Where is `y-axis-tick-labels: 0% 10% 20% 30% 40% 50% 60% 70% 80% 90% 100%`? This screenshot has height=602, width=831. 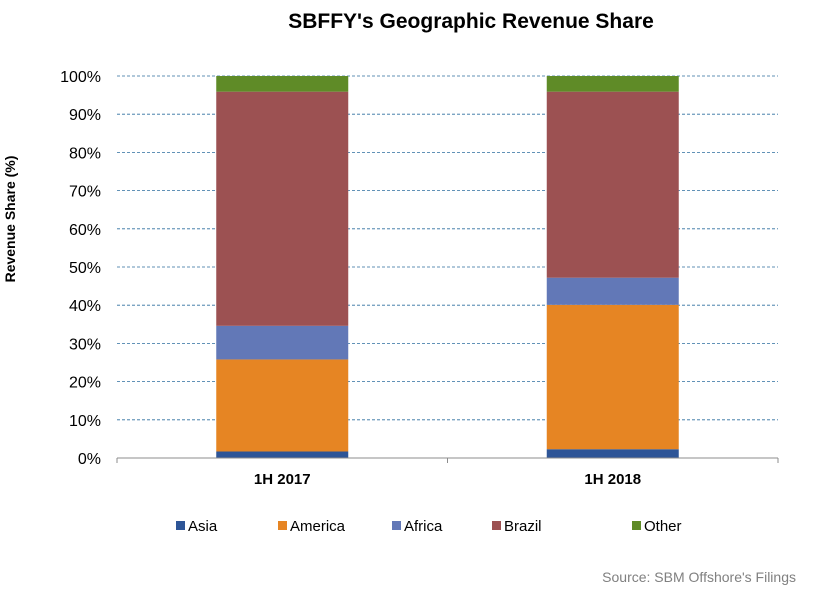
y-axis-tick-labels: 0% 10% 20% 30% 40% 50% 60% 70% 80% 90% 100% is located at coordinates (80, 268).